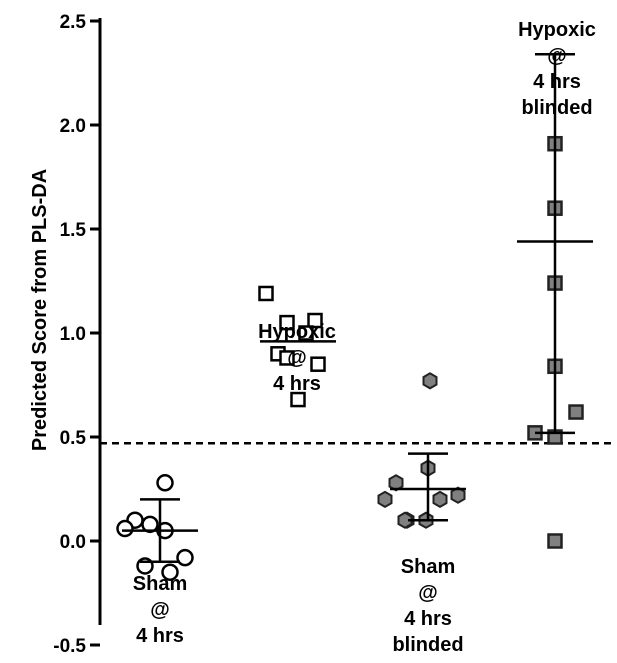  I want to click on y-tick-label: 2.0, so click(73, 126).